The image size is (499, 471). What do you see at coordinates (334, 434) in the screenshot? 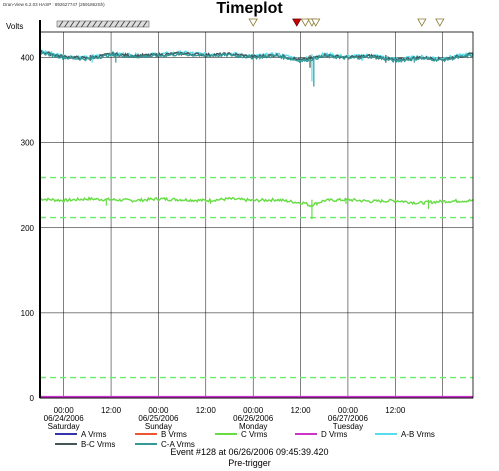
I see `legend-label: D Vrms` at bounding box center [334, 434].